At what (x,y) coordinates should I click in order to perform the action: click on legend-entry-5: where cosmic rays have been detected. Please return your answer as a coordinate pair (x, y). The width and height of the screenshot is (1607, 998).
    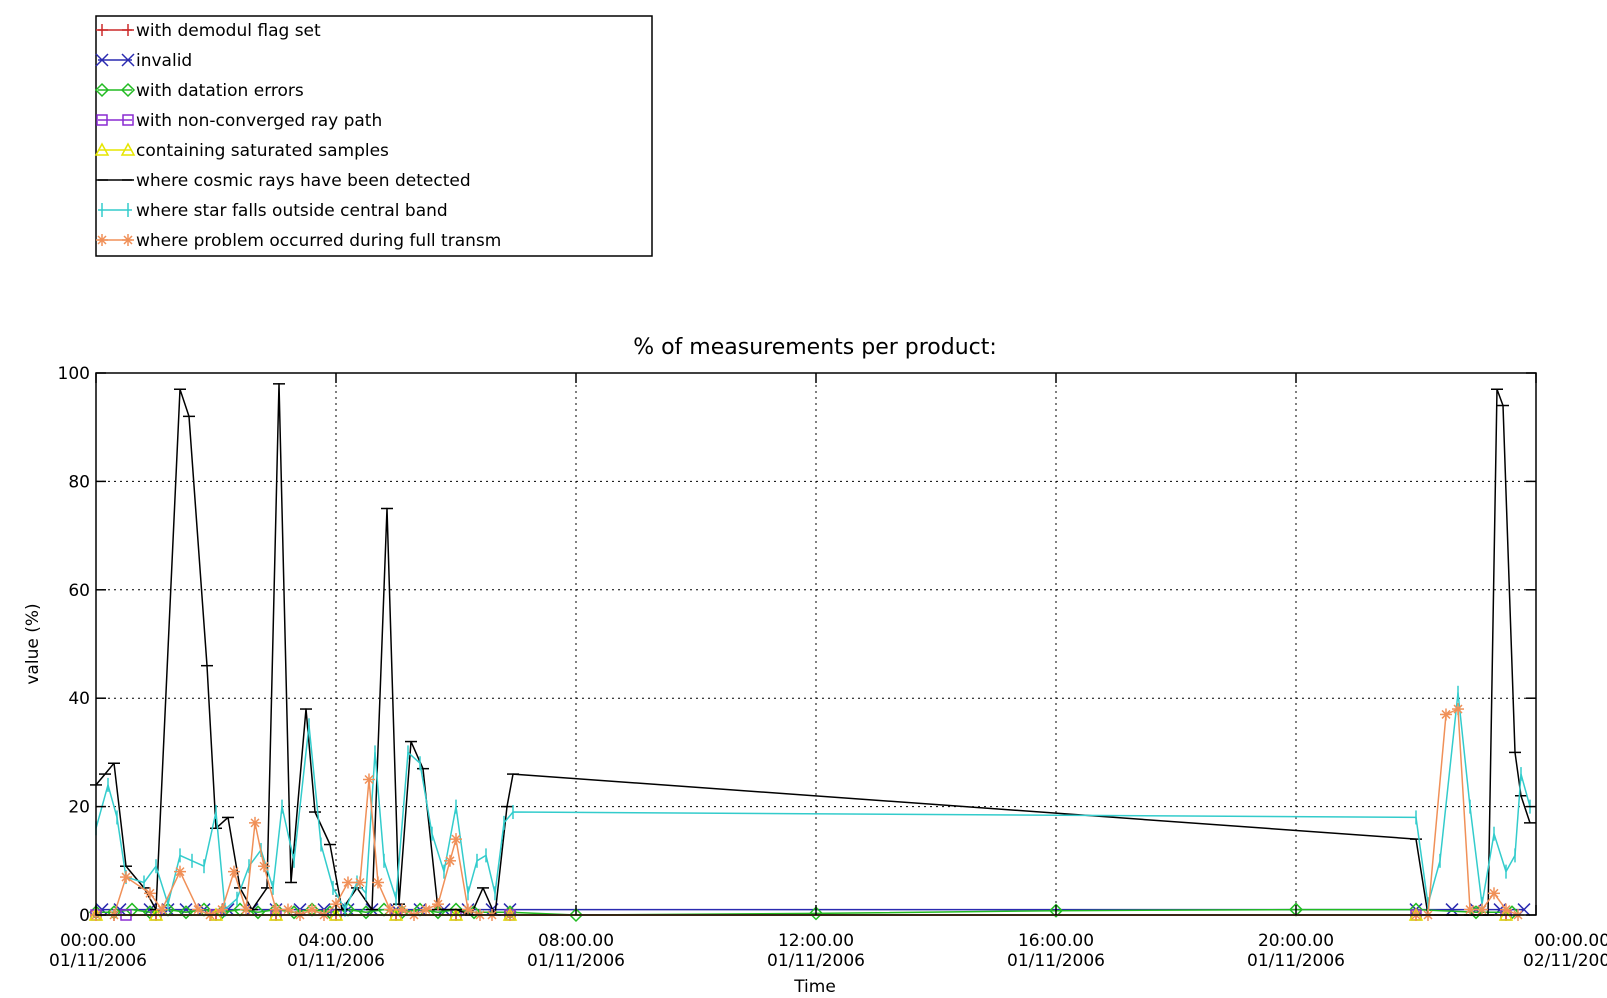
    Looking at the image, I should click on (303, 181).